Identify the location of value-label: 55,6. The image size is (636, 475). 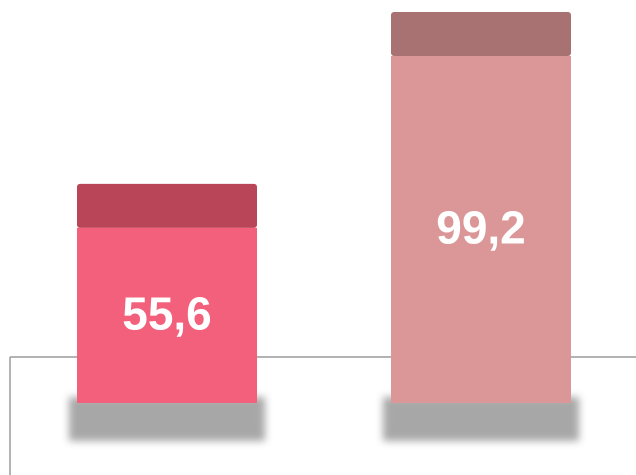
(167, 314).